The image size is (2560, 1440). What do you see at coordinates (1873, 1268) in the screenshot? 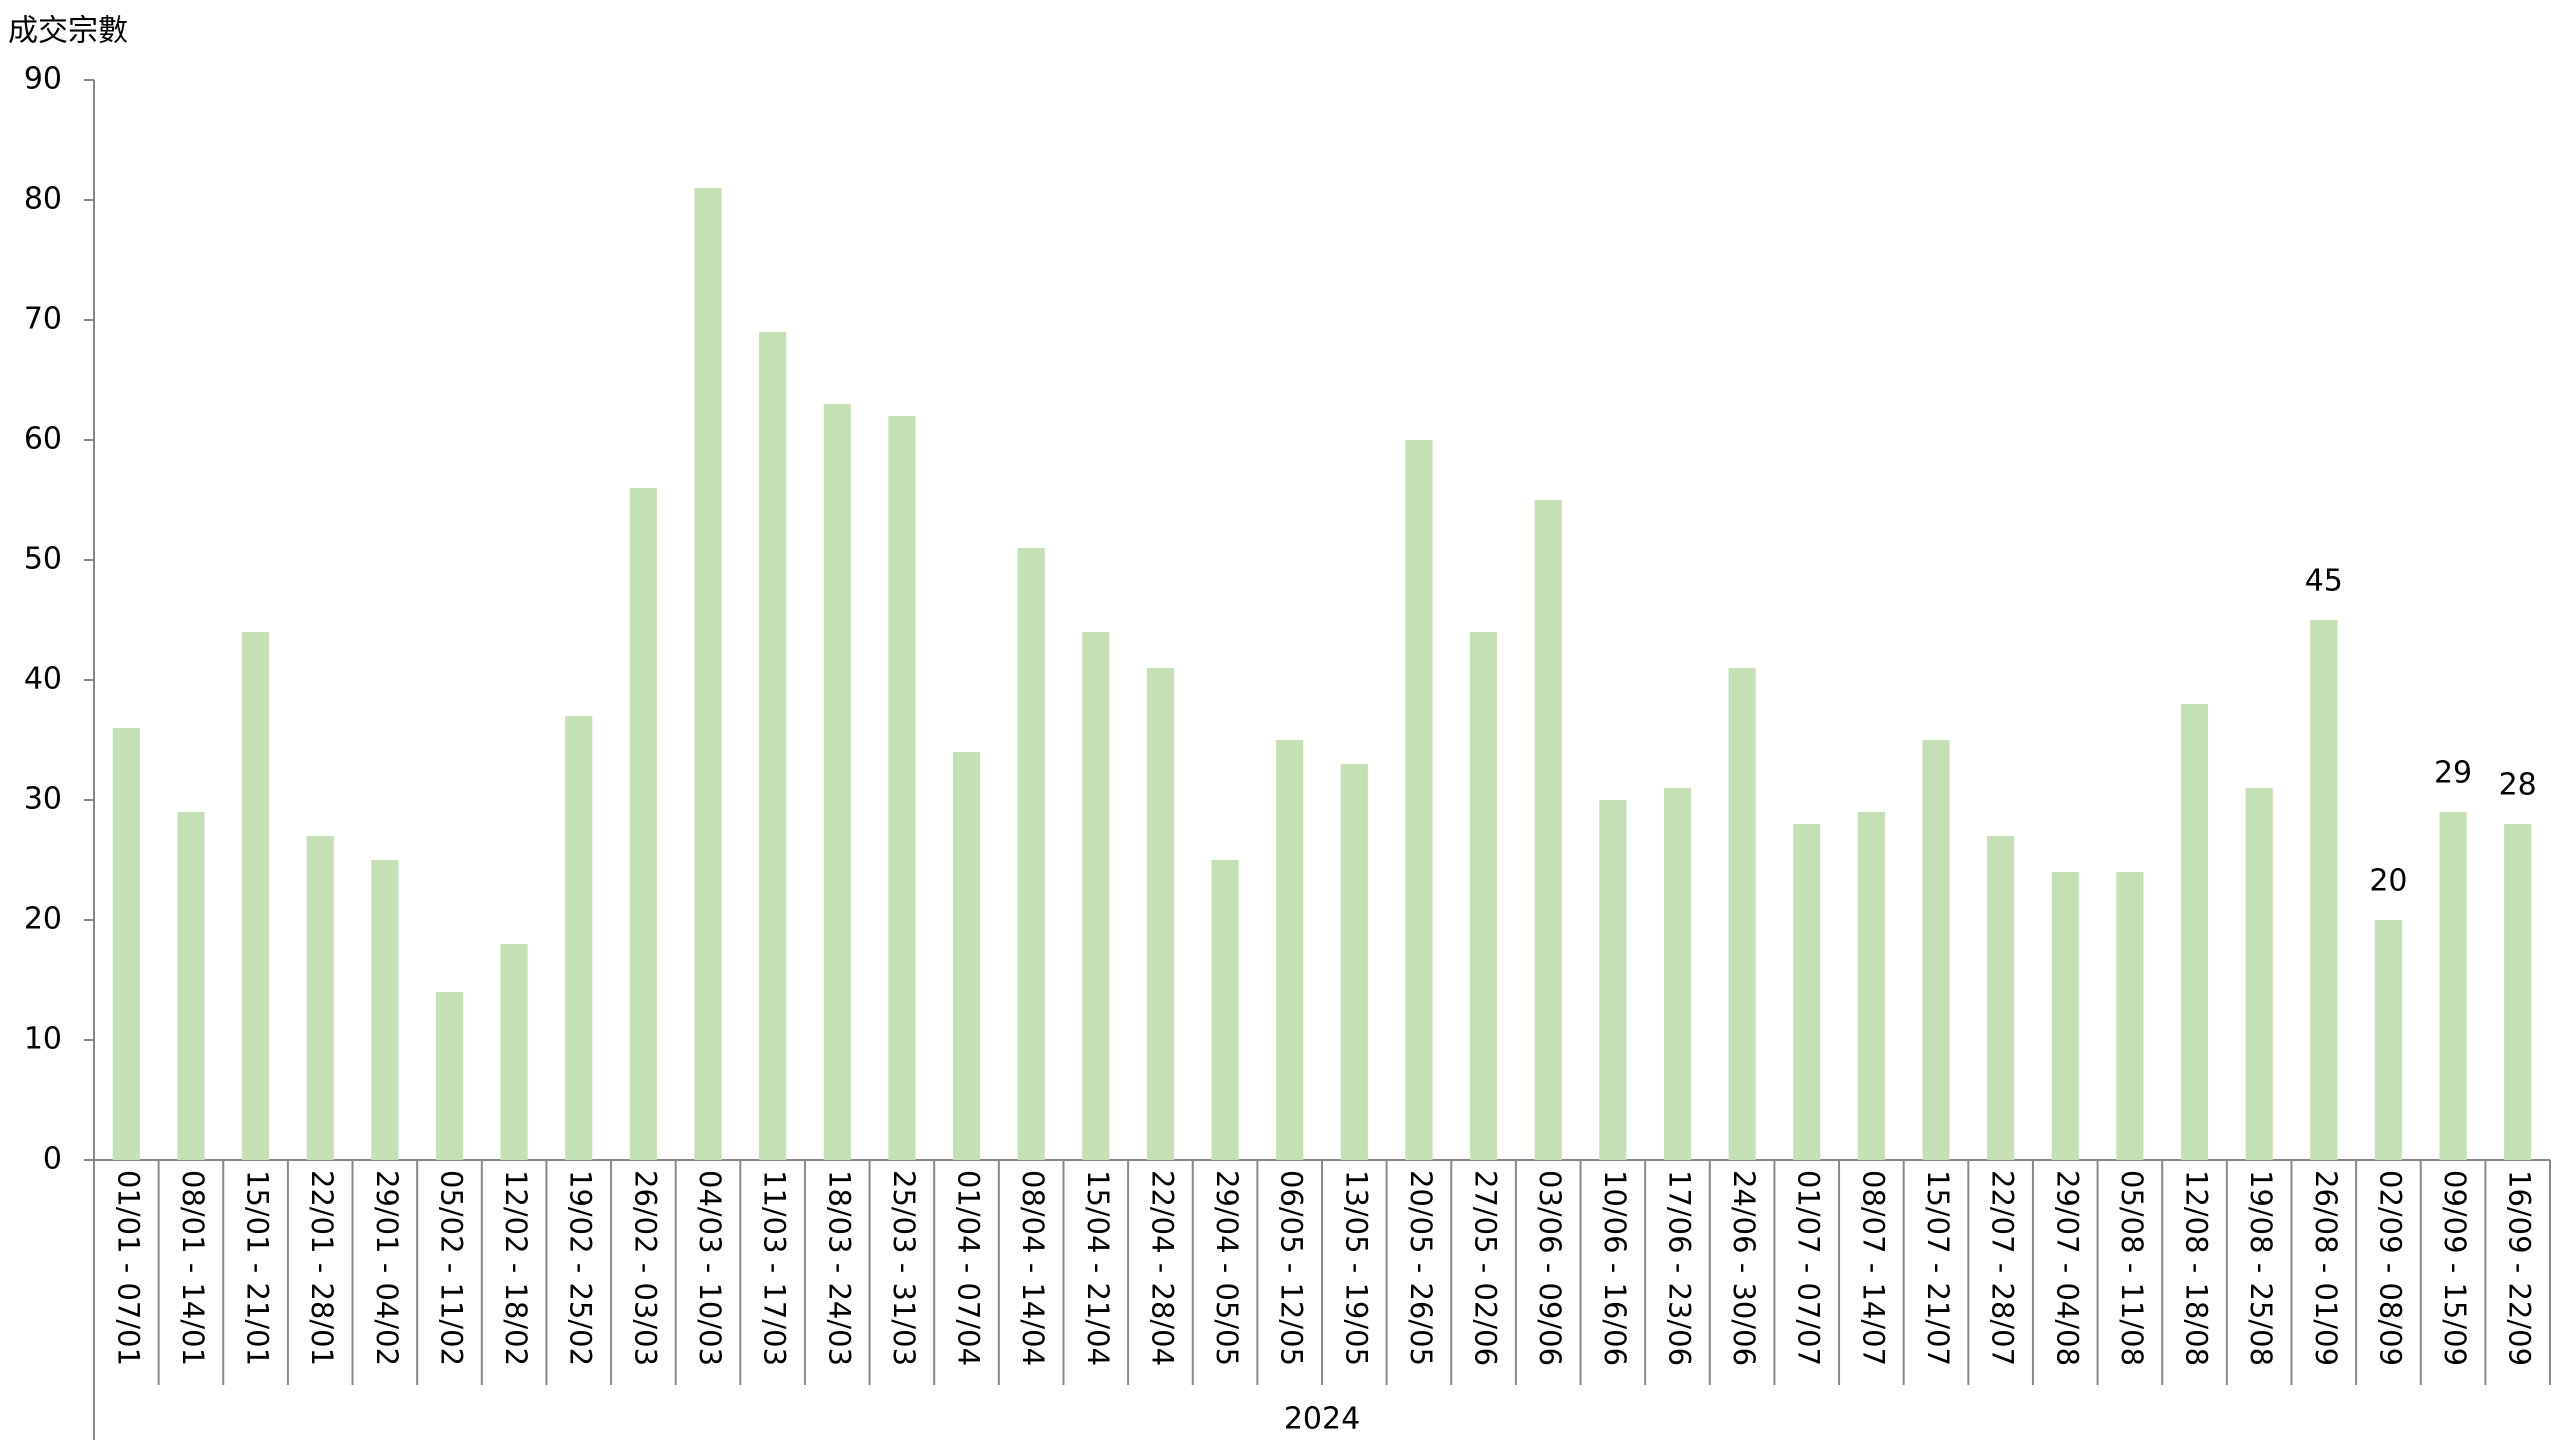
I see `x-tick-label: 08/07 - 14/07` at bounding box center [1873, 1268].